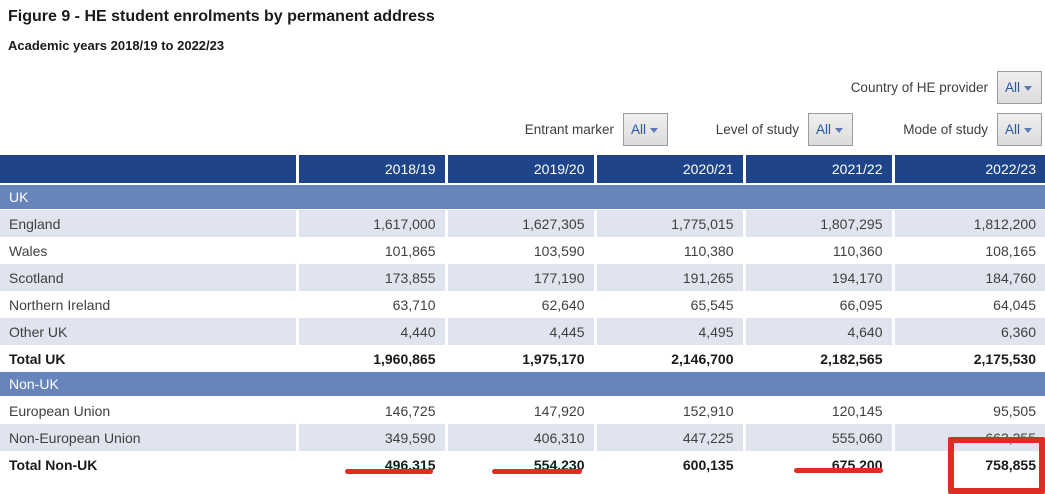  I want to click on filter-country-of-he-provider: Country of HE provider All, so click(946, 87).